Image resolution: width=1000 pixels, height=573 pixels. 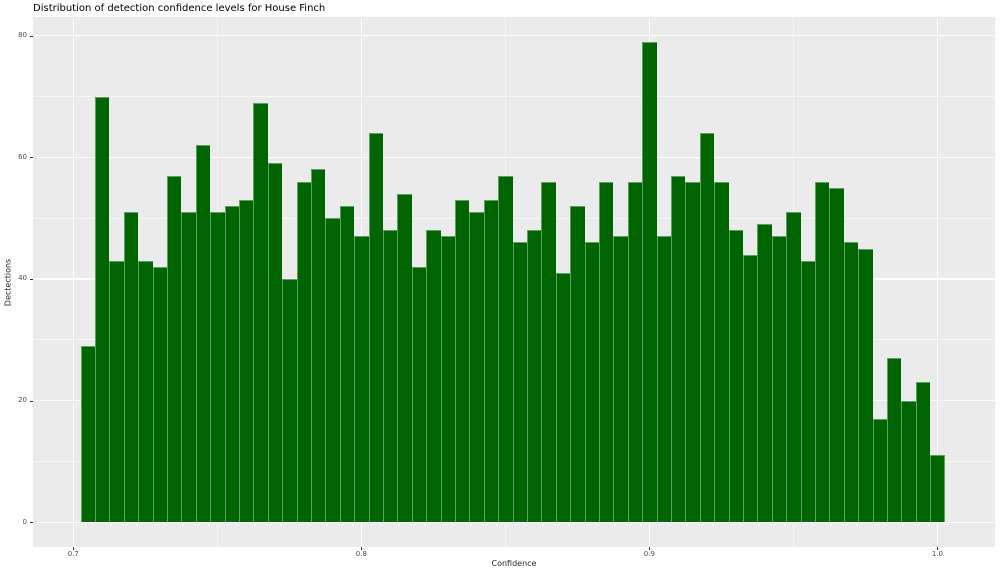 What do you see at coordinates (361, 554) in the screenshot?
I see `x-tick-label: 0.8` at bounding box center [361, 554].